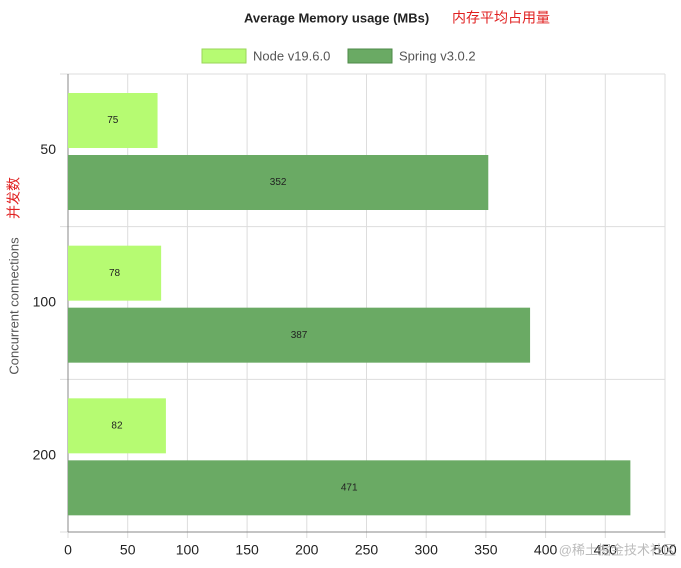 The height and width of the screenshot is (568, 681). Describe the element at coordinates (307, 550) in the screenshot. I see `x-tick-label: 200` at that location.